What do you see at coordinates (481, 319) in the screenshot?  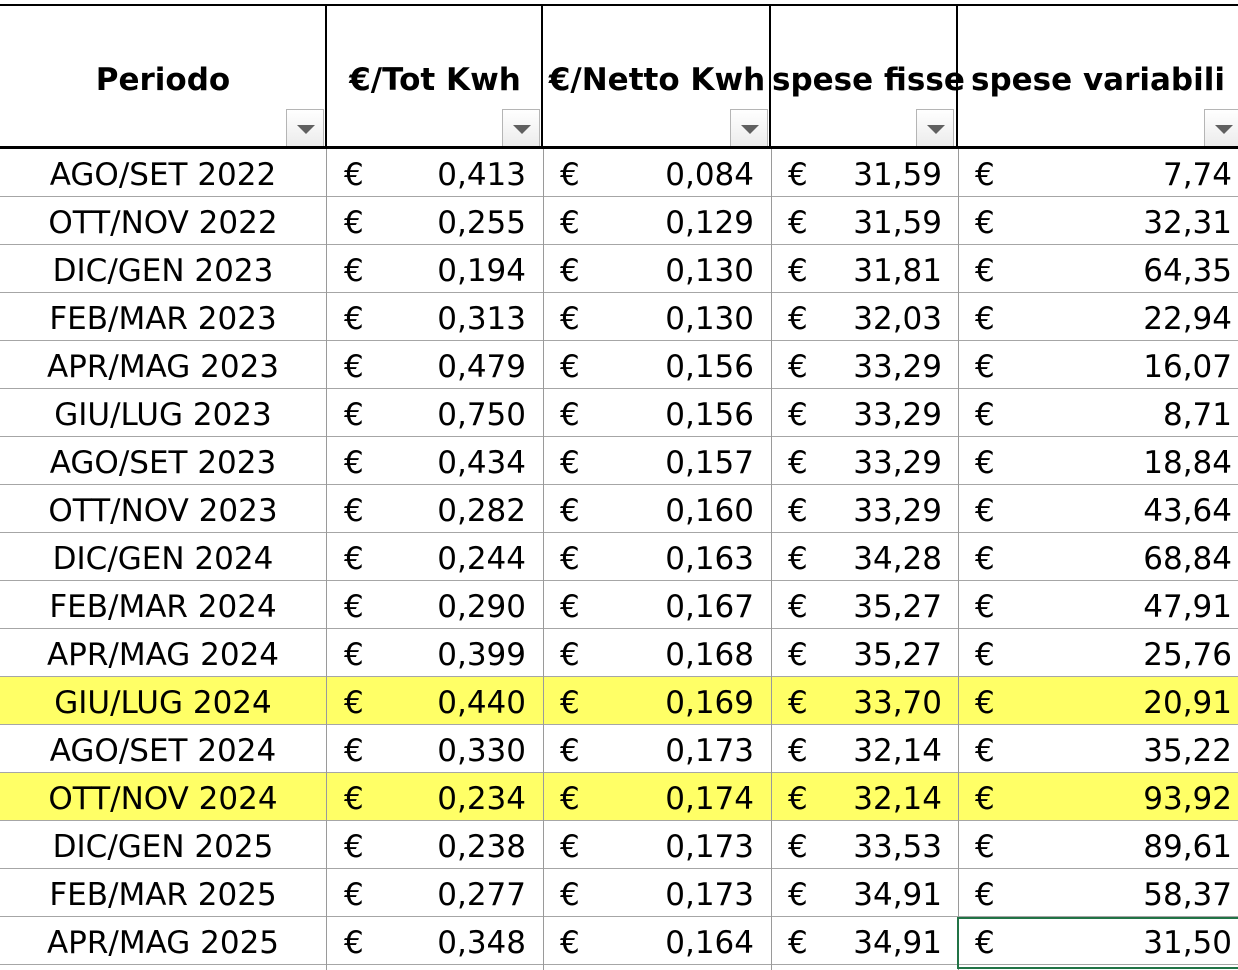 I see `cell-tot-kwh: 0,313` at bounding box center [481, 319].